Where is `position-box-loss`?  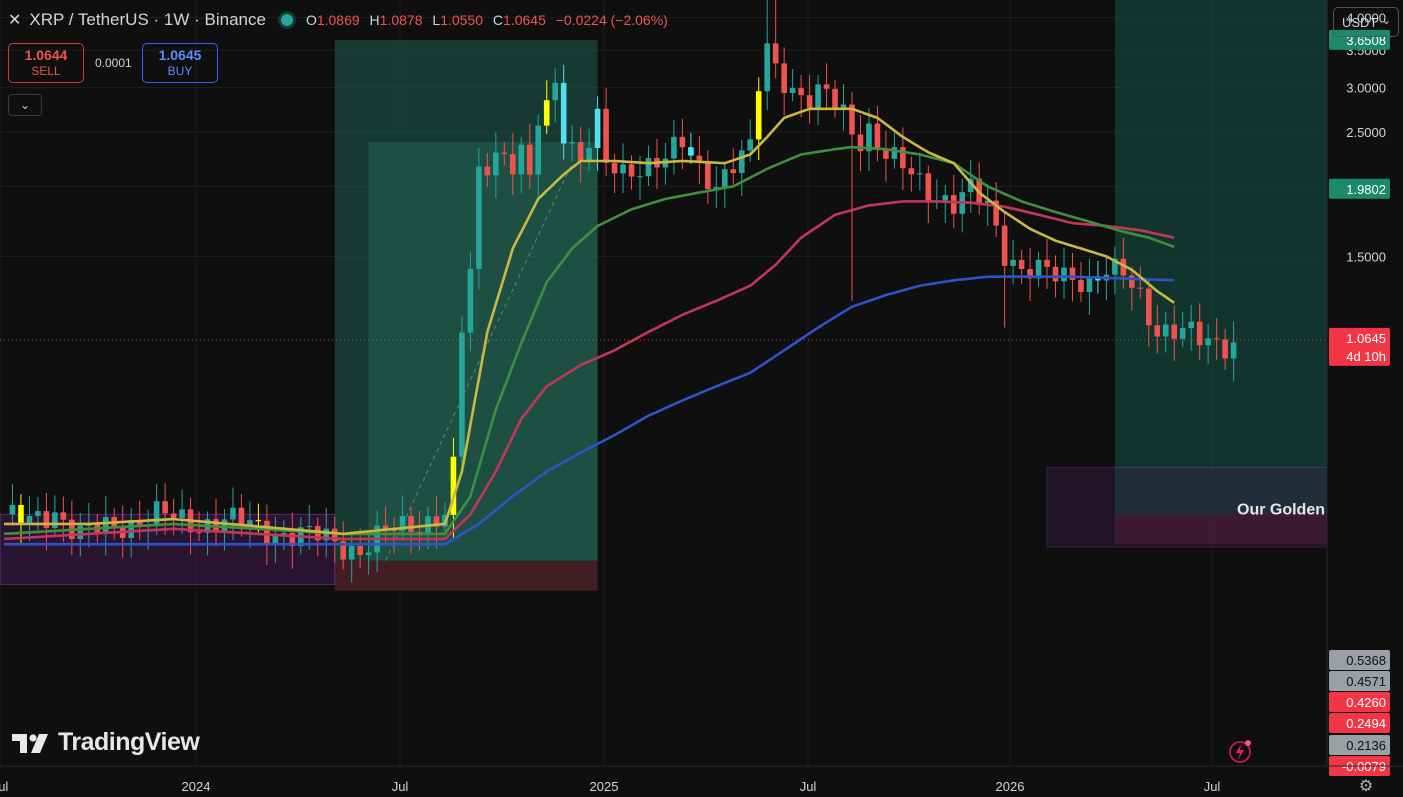
position-box-loss is located at coordinates (1220, 529).